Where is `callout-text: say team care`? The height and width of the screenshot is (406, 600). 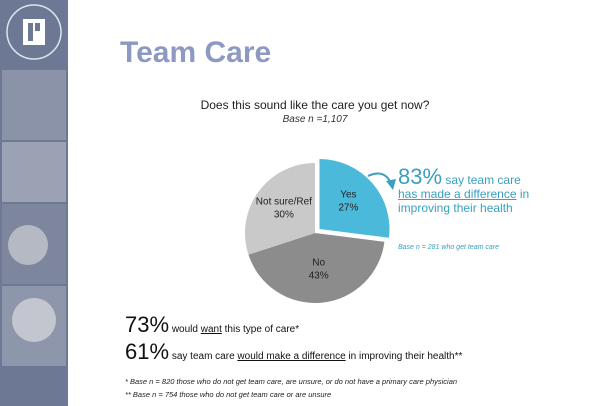
callout-text: say team care is located at coordinates (483, 180).